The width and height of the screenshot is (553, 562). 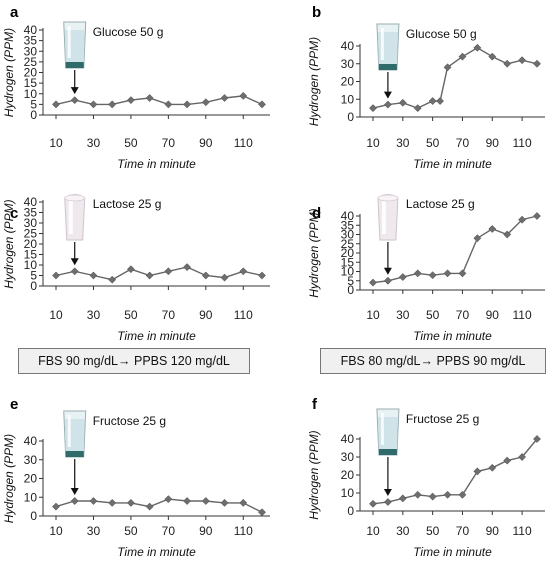 What do you see at coordinates (159, 100) in the screenshot?
I see `series-line` at bounding box center [159, 100].